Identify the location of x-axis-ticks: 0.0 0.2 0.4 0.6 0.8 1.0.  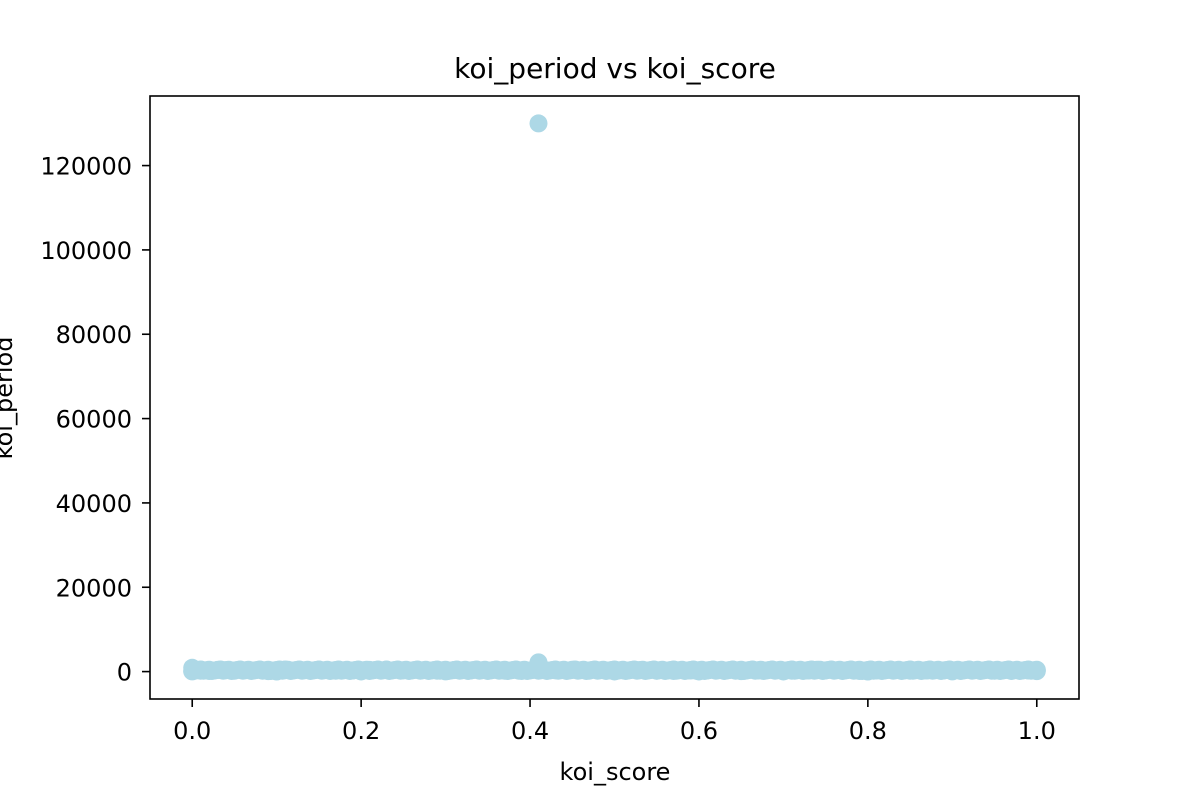
(614, 722).